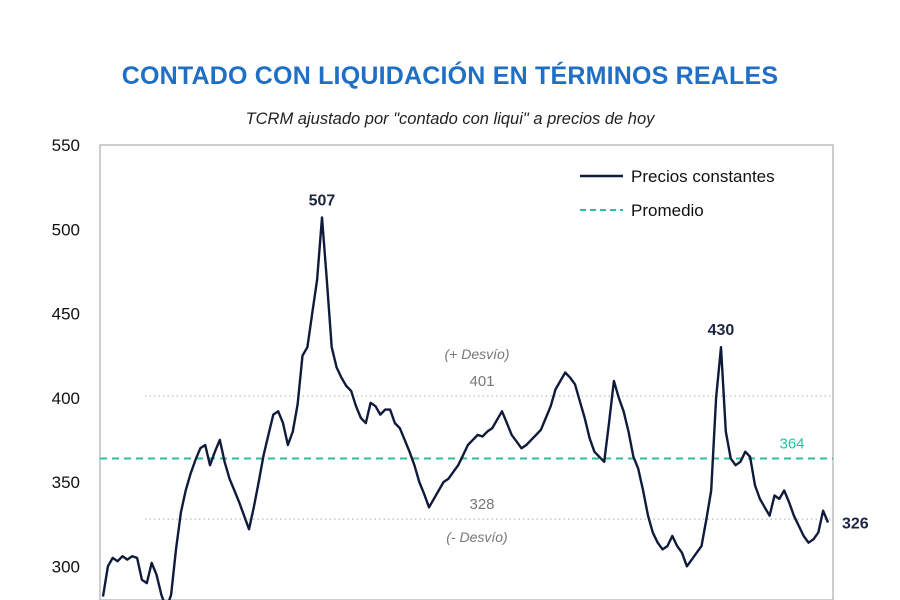 The height and width of the screenshot is (600, 900). Describe the element at coordinates (721, 330) in the screenshot. I see `peak-value-label: 430` at that location.